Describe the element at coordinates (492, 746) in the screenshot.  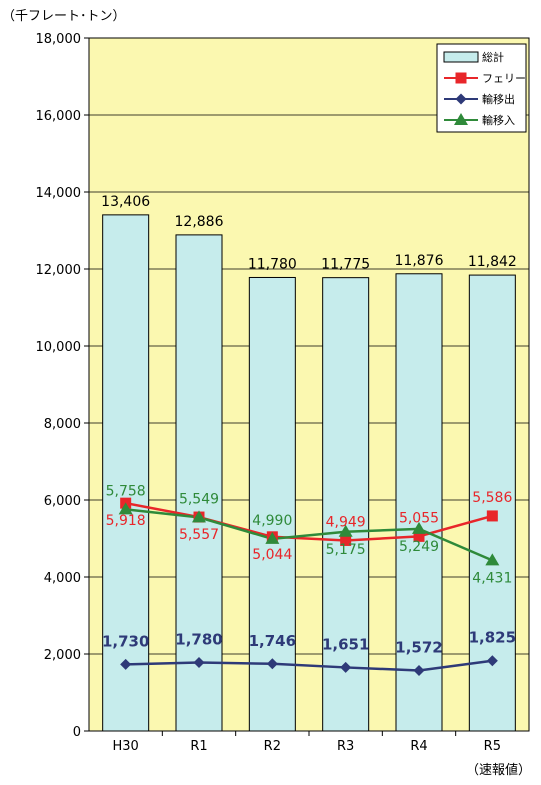
I see `x-tick-label: R5` at that location.